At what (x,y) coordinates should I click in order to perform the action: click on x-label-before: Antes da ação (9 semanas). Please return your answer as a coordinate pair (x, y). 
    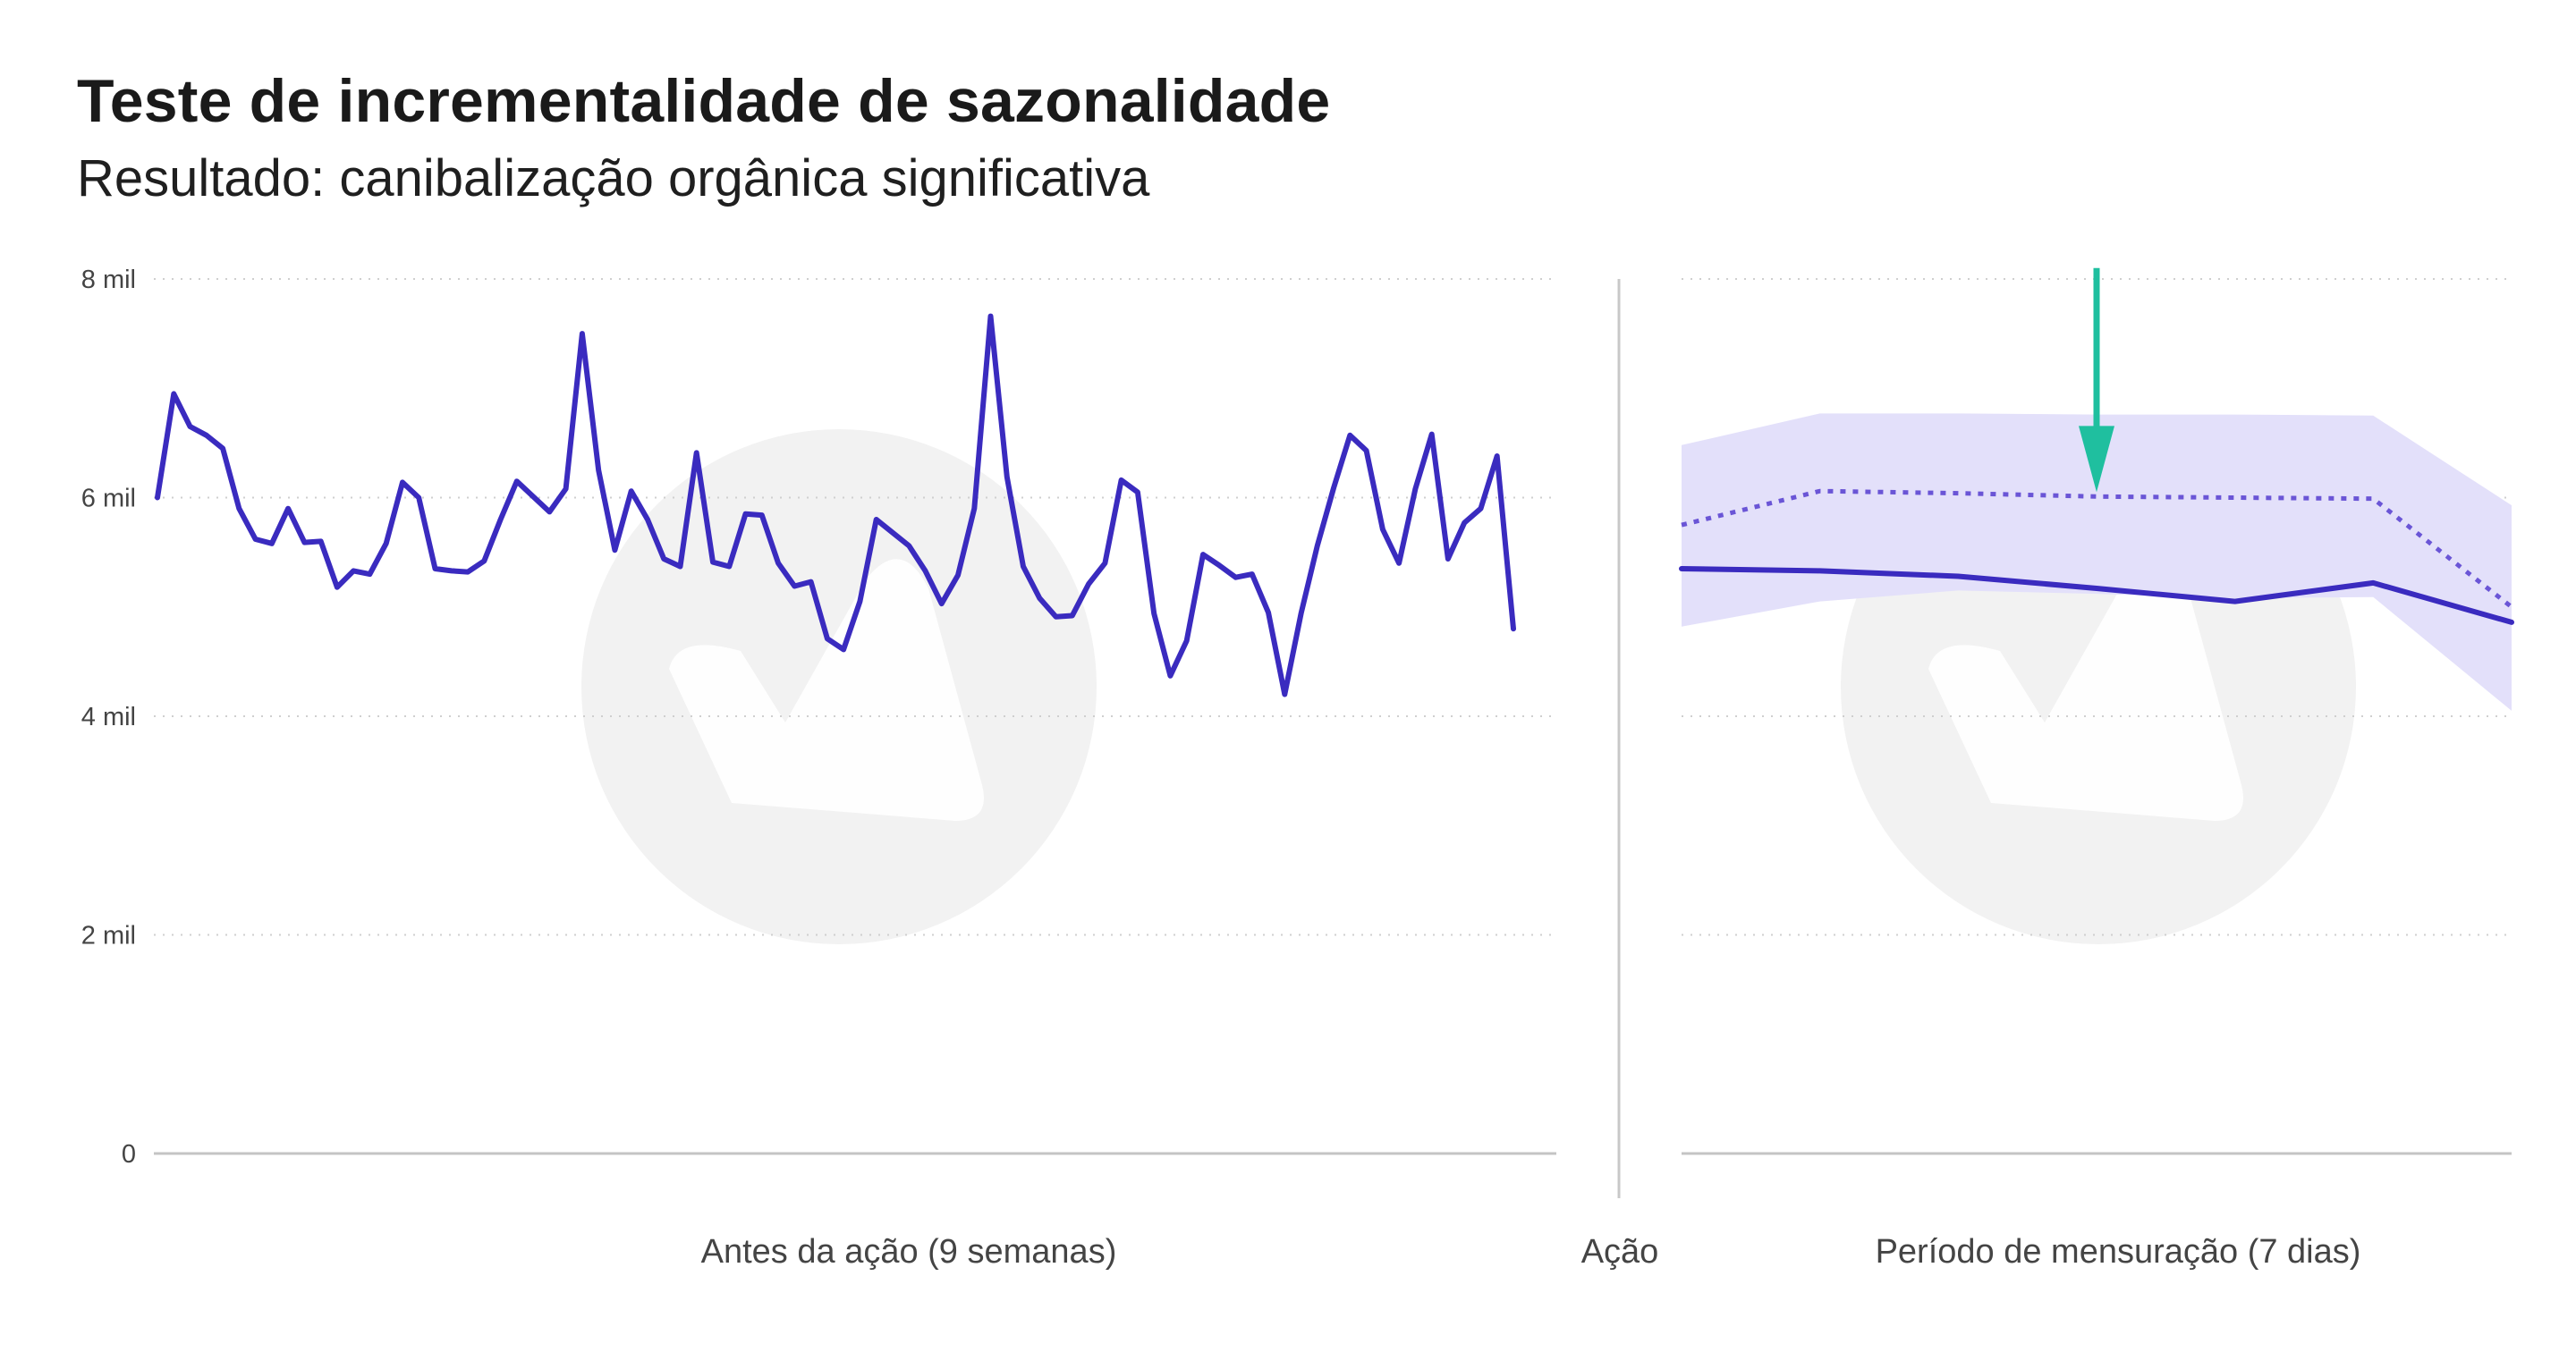
    Looking at the image, I should click on (909, 1252).